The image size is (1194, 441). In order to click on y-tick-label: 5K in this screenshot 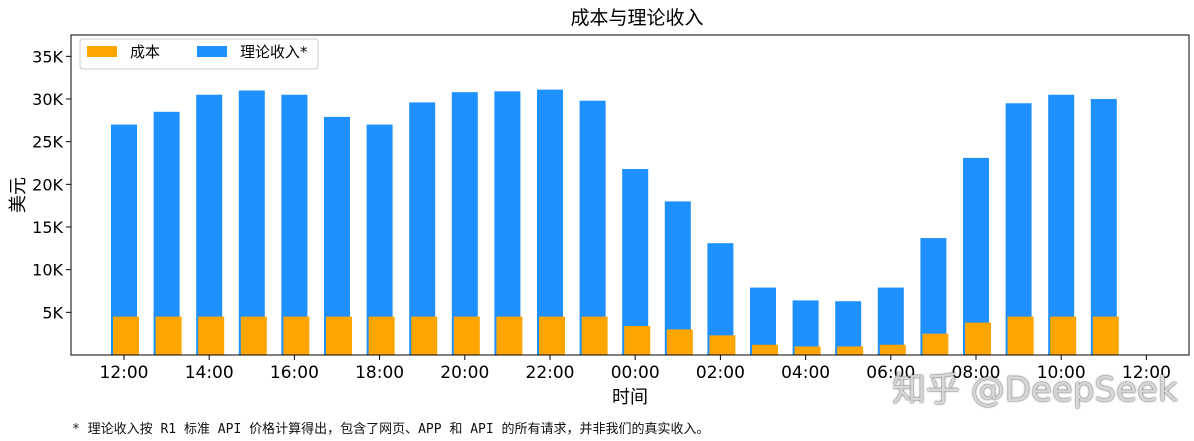, I will do `click(52, 312)`.